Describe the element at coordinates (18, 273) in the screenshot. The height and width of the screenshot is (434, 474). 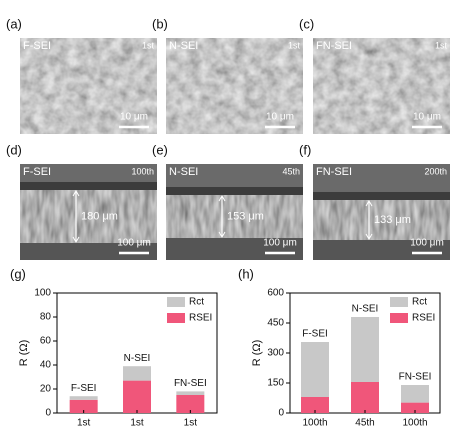
I see `panel-label: (g)` at that location.